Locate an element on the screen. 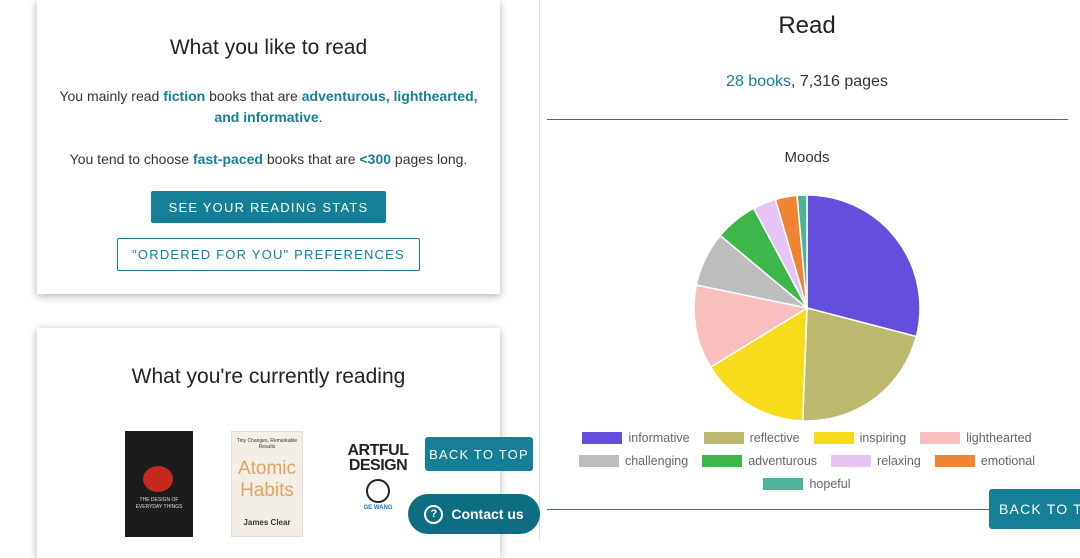 Image resolution: width=1080 pixels, height=558 pixels. book-title: DESIGN is located at coordinates (378, 465).